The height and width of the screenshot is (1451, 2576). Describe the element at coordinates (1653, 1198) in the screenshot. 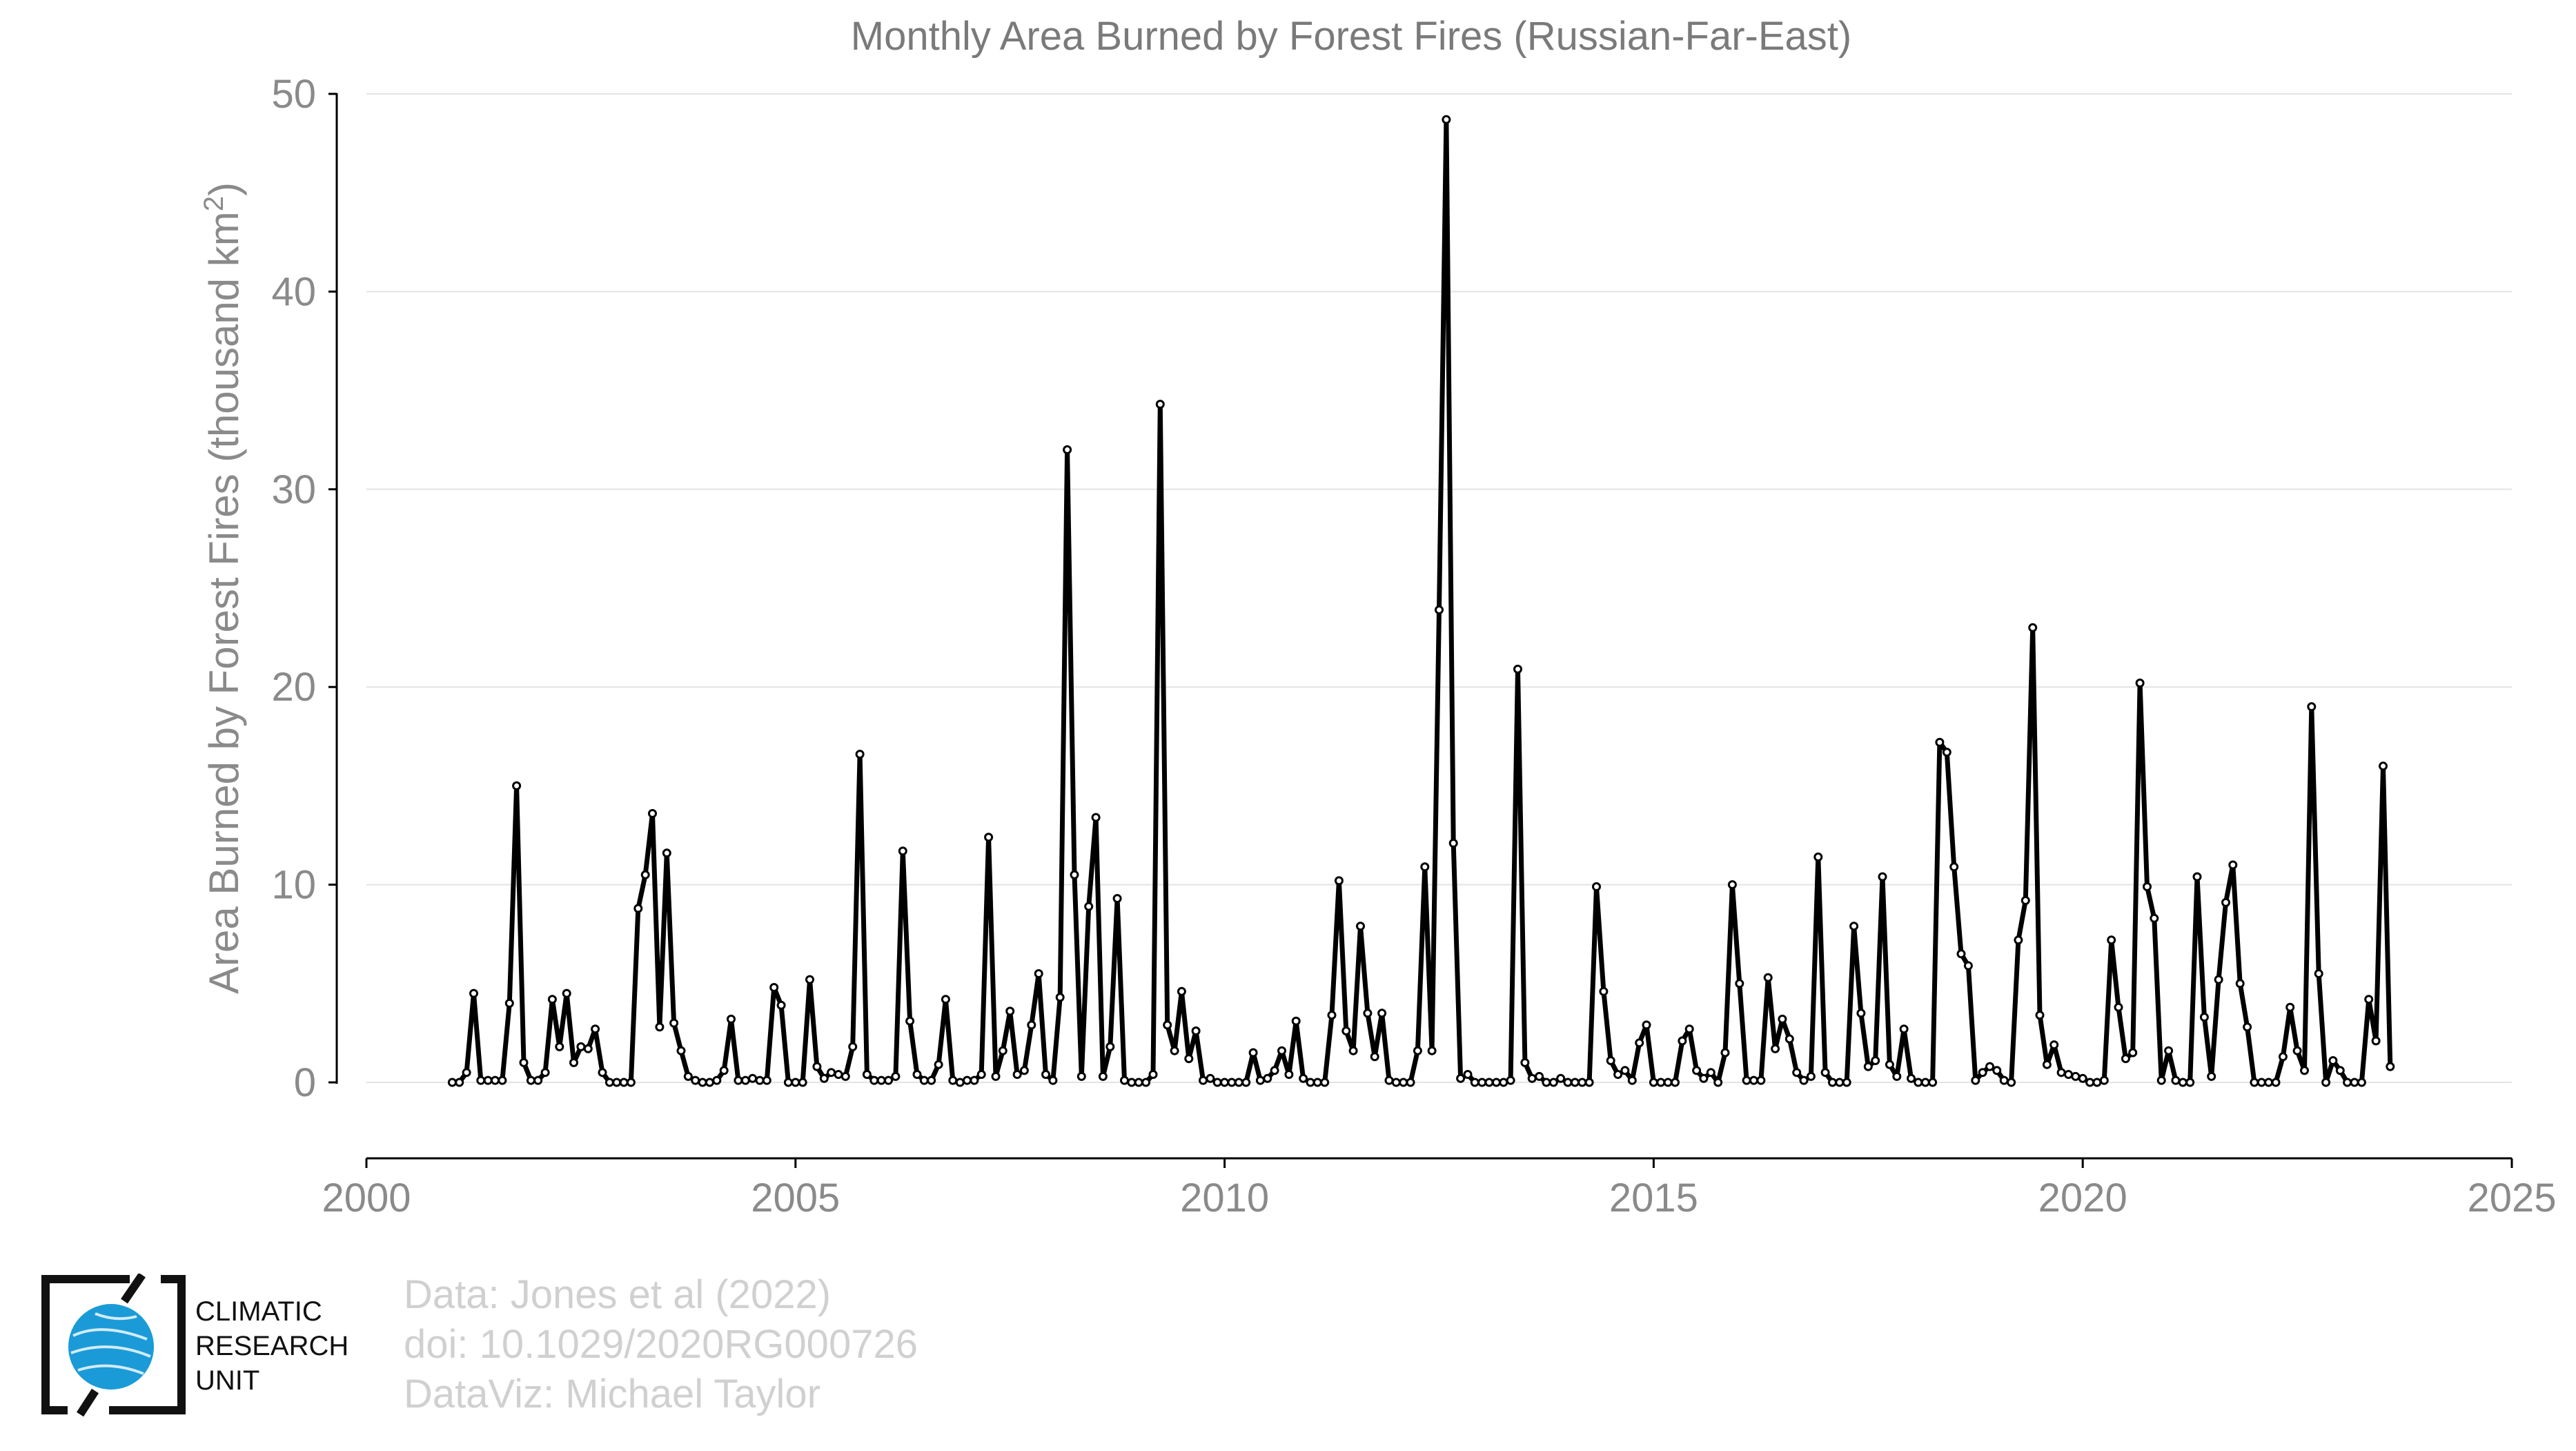

I see `x-tick-label: 2015` at that location.